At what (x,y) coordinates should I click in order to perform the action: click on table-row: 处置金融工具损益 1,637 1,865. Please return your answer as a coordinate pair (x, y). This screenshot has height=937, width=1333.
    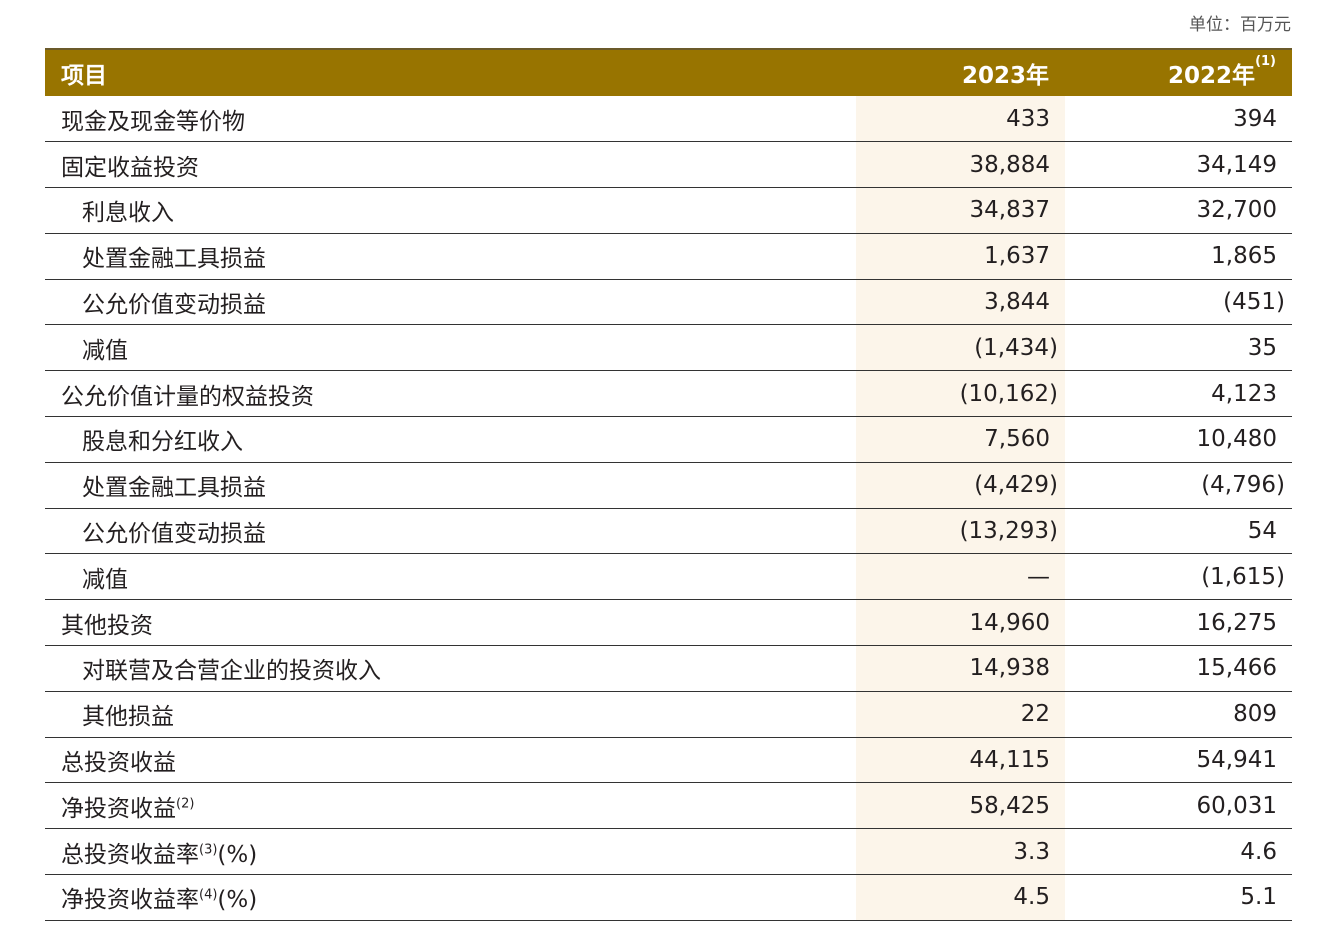
    Looking at the image, I should click on (668, 256).